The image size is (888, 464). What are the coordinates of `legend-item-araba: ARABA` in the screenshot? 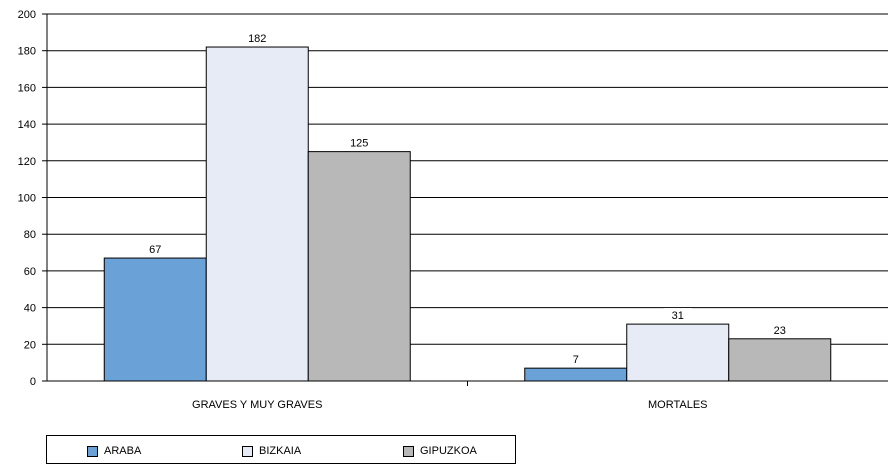 It's located at (114, 451).